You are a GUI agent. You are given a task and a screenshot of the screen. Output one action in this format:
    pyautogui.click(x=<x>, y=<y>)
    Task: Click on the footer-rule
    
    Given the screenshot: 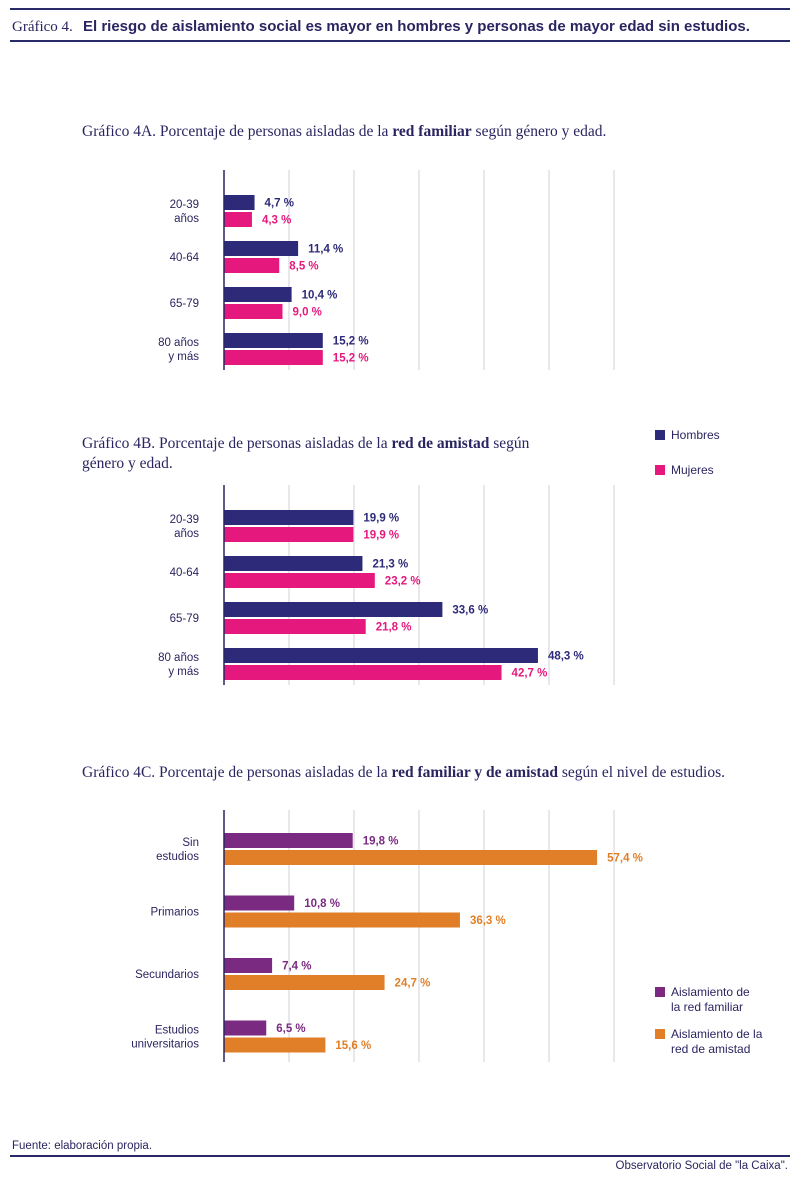 What is the action you would take?
    pyautogui.click(x=400, y=1156)
    